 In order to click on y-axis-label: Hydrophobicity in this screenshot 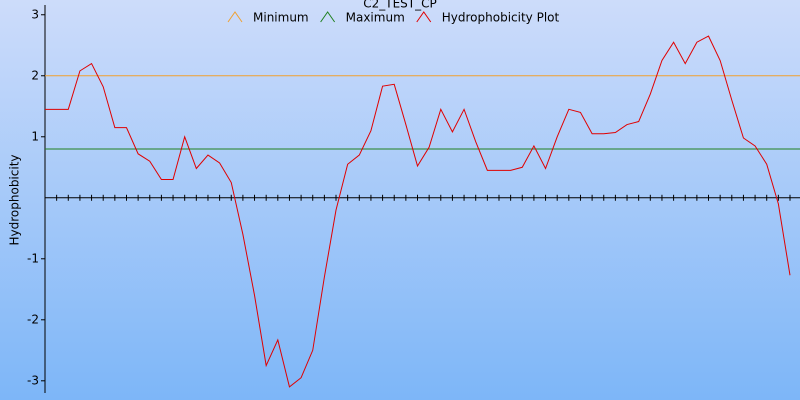, I will do `click(15, 199)`.